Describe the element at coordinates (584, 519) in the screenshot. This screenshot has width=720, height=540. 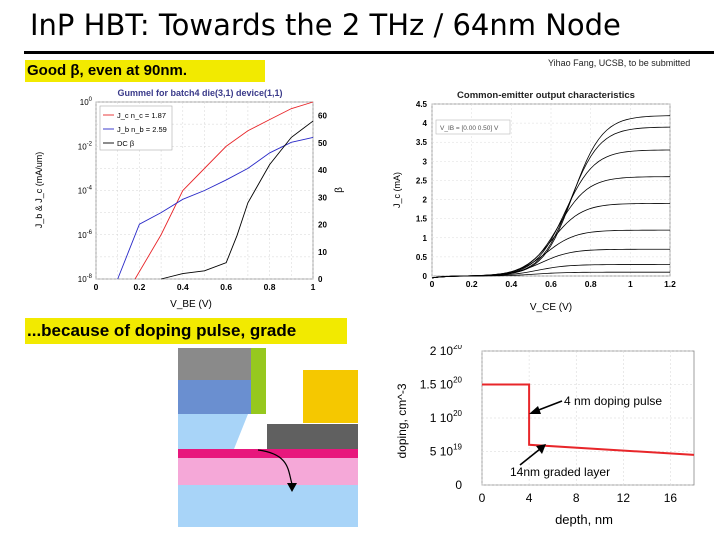
I see `doping-xlabel: depth, nm` at that location.